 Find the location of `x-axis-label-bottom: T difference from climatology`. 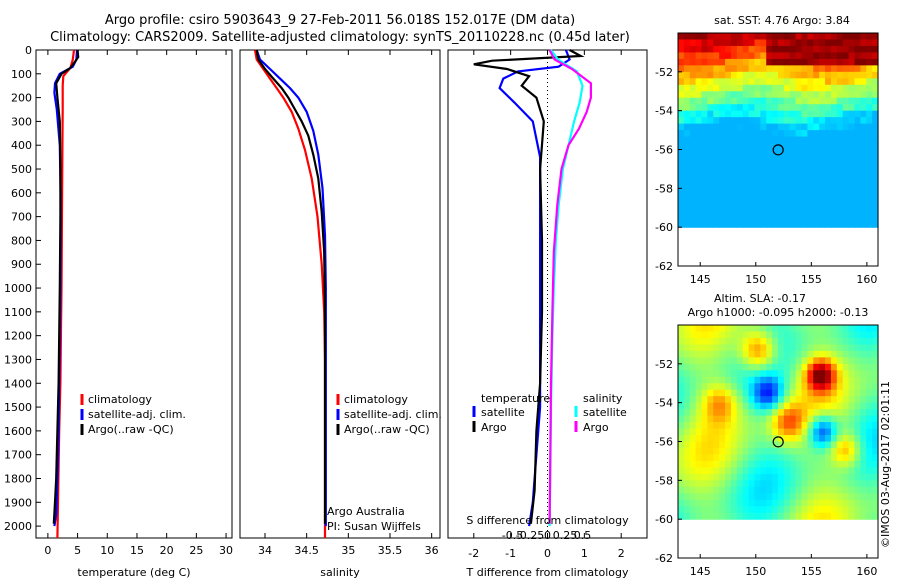

x-axis-label-bottom: T difference from climatology is located at coordinates (547, 572).